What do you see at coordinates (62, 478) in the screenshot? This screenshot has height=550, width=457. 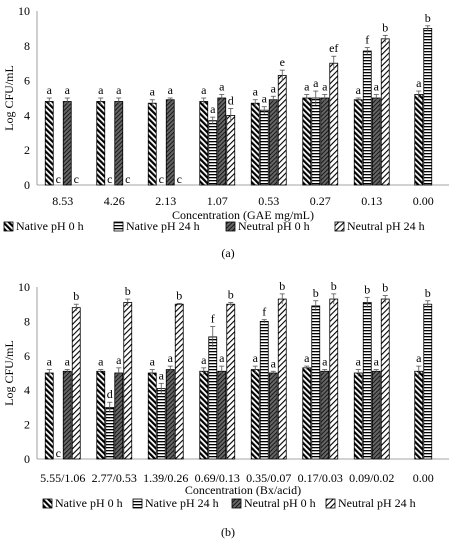 I see `x-tick-label: 5.55/1.06` at bounding box center [62, 478].